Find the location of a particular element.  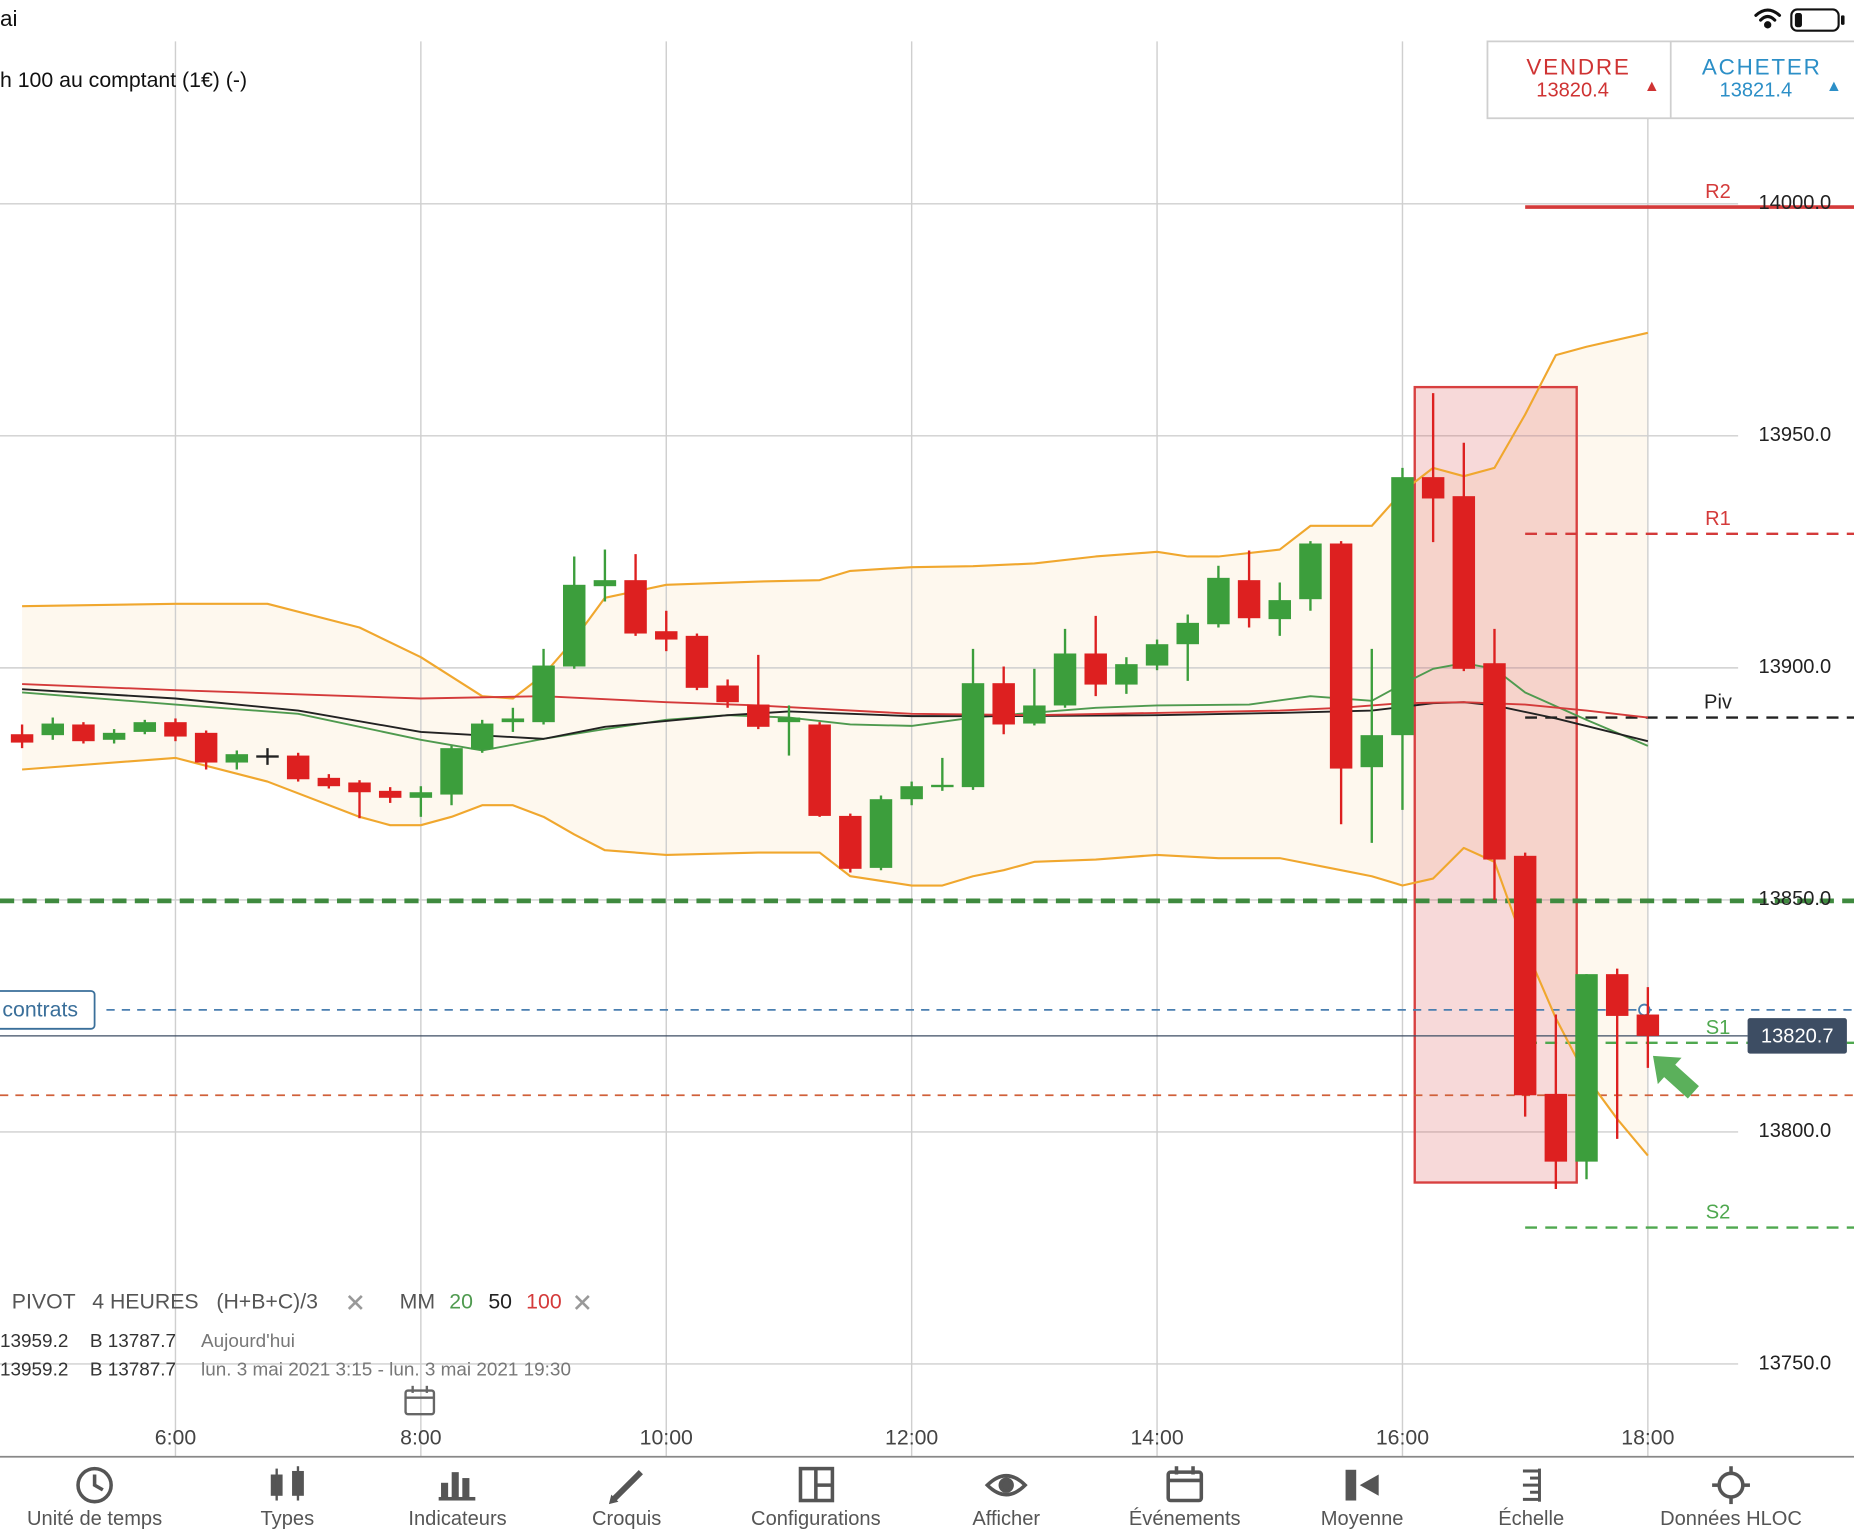

events-icon is located at coordinates (1185, 1484).